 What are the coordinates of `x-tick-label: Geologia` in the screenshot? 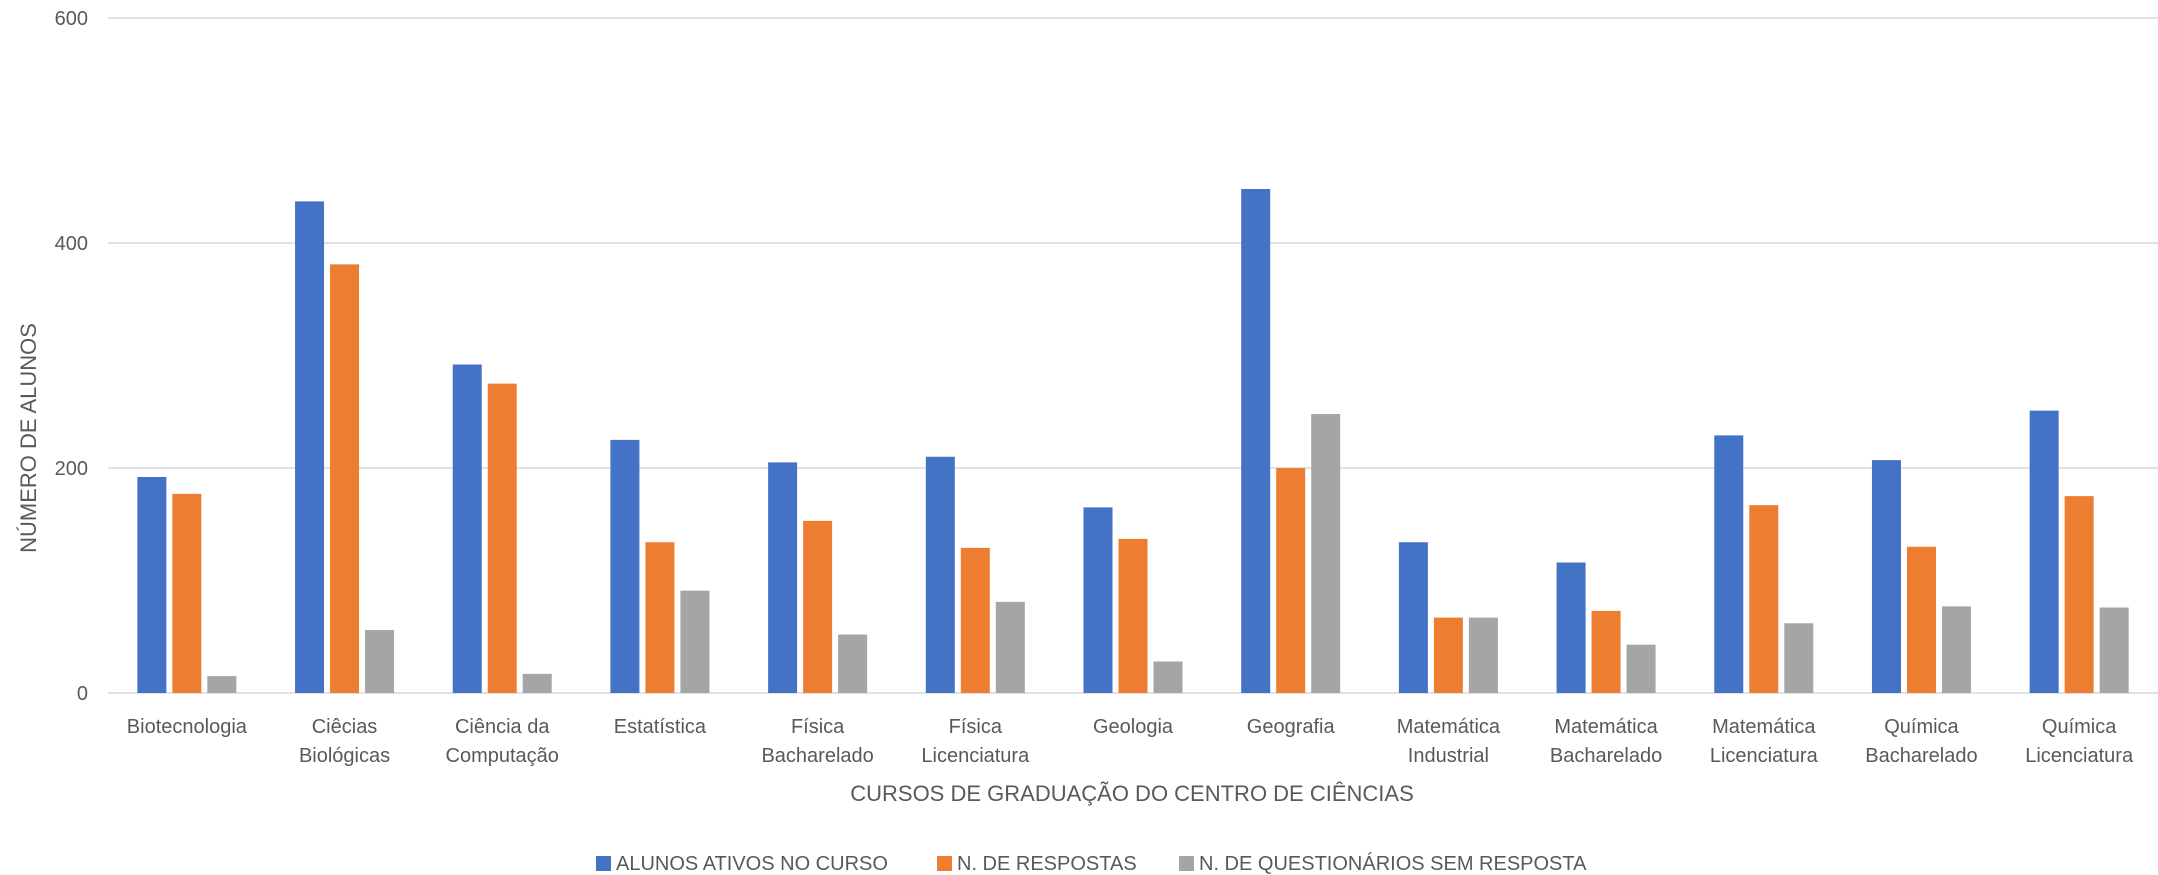 It's located at (1133, 727).